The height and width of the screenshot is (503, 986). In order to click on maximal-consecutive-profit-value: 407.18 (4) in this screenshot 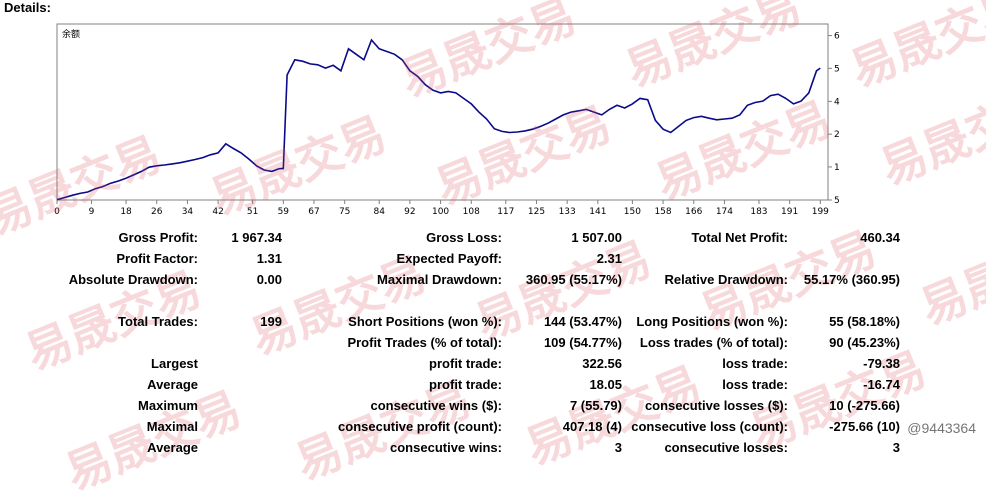, I will do `click(592, 426)`.